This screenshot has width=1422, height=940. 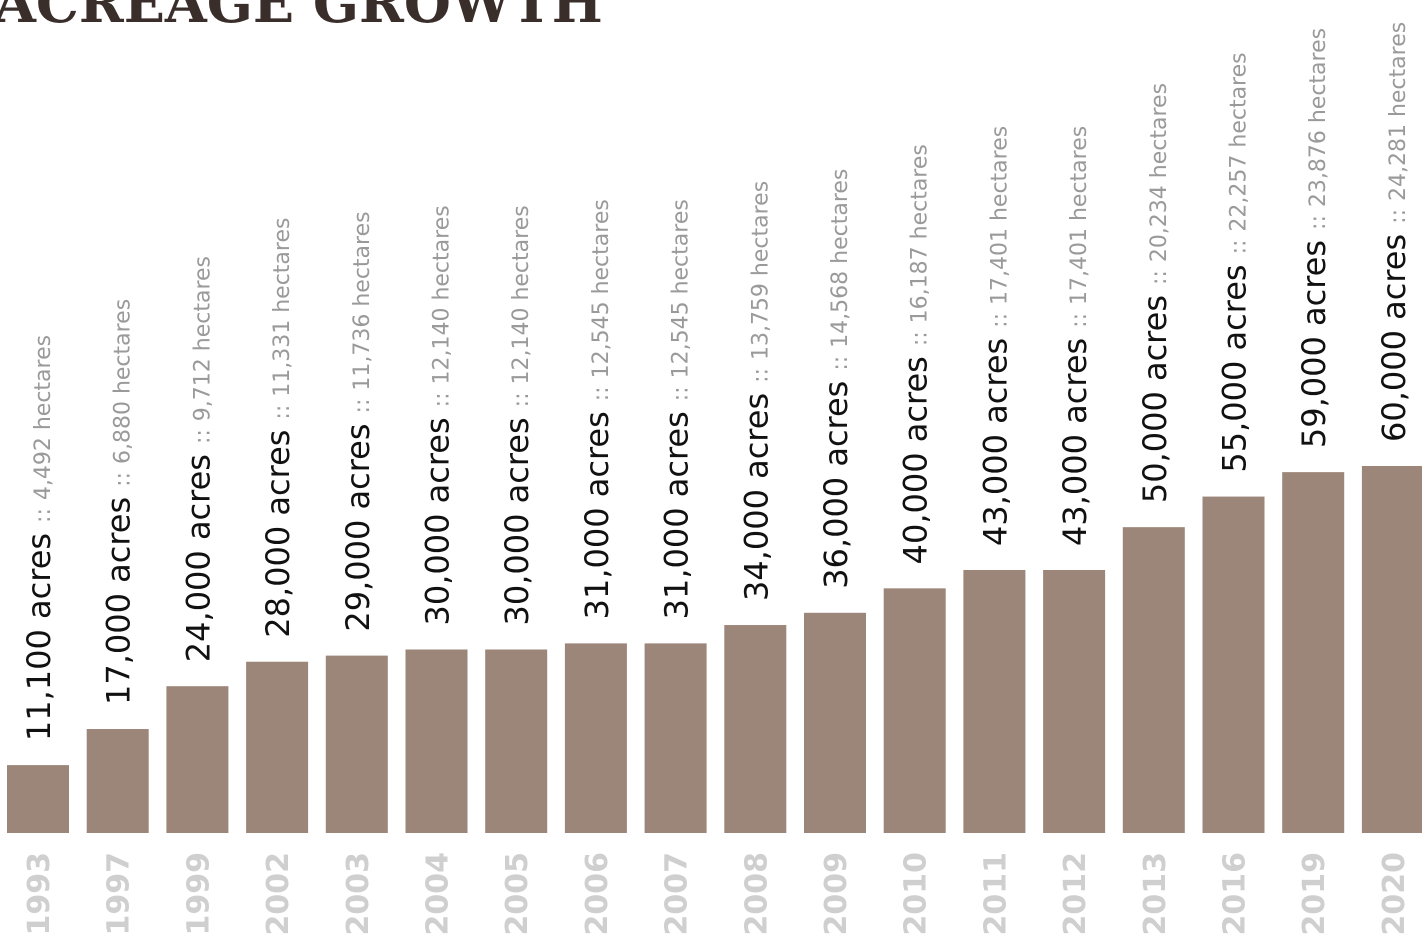 What do you see at coordinates (756, 894) in the screenshot?
I see `x-tick-label: 2008` at bounding box center [756, 894].